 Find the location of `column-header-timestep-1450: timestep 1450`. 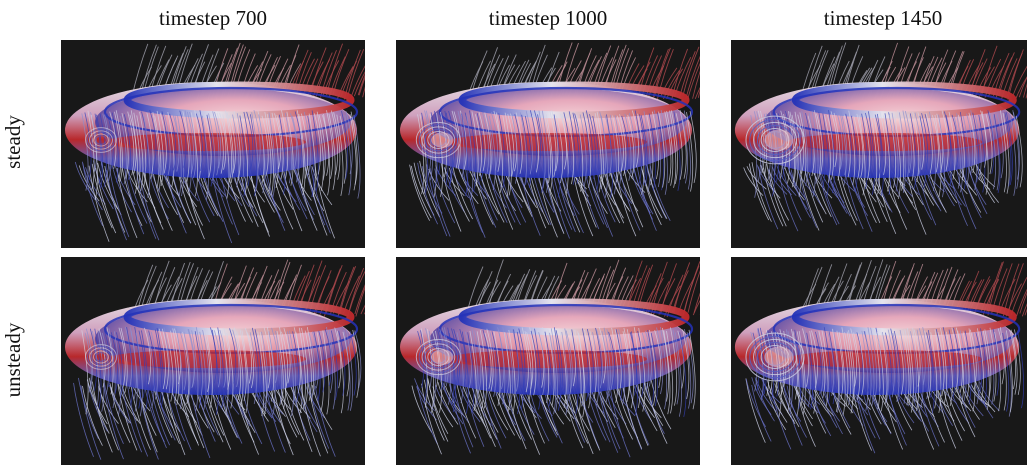

column-header-timestep-1450: timestep 1450 is located at coordinates (883, 18).